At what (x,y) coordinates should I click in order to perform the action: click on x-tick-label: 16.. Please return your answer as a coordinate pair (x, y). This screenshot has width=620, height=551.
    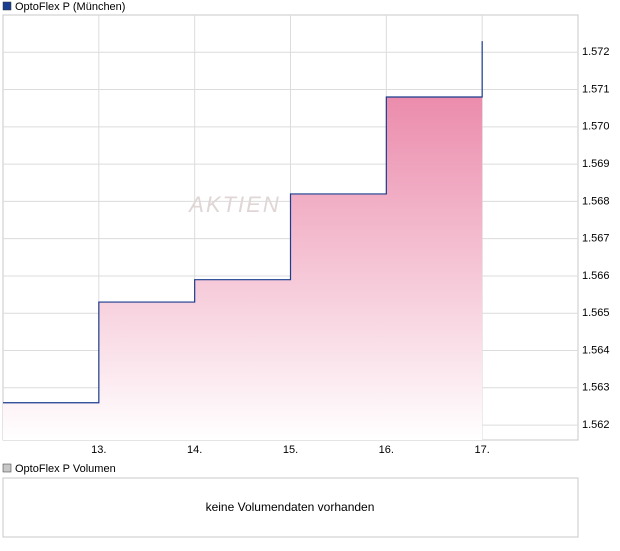
    Looking at the image, I should click on (386, 450).